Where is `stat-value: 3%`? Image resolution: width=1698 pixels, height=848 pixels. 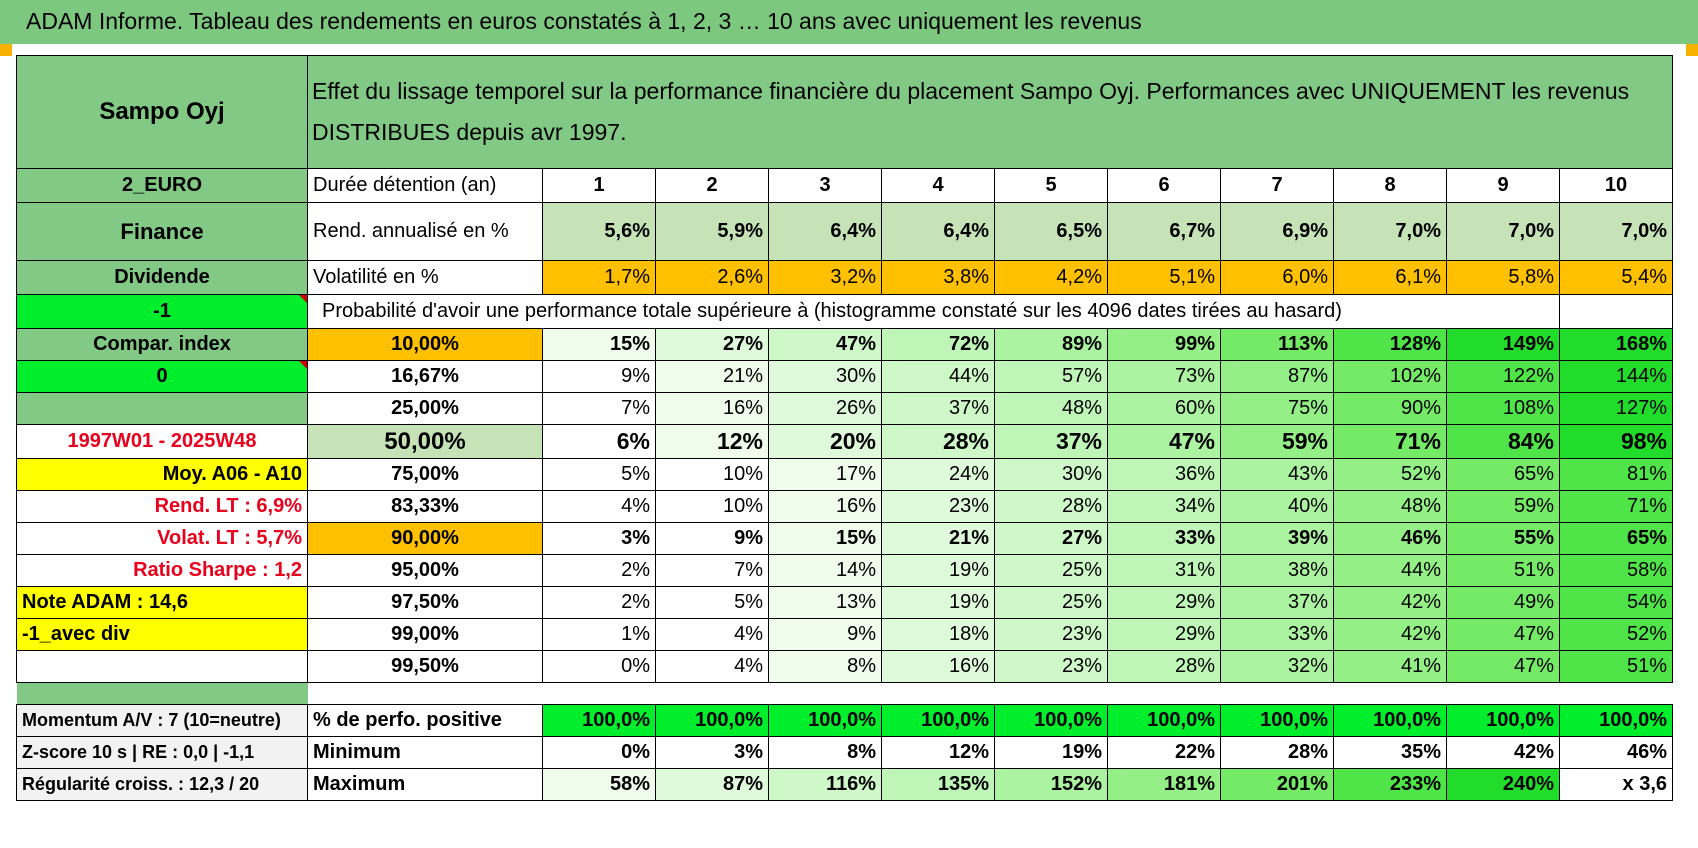 stat-value: 3% is located at coordinates (712, 752).